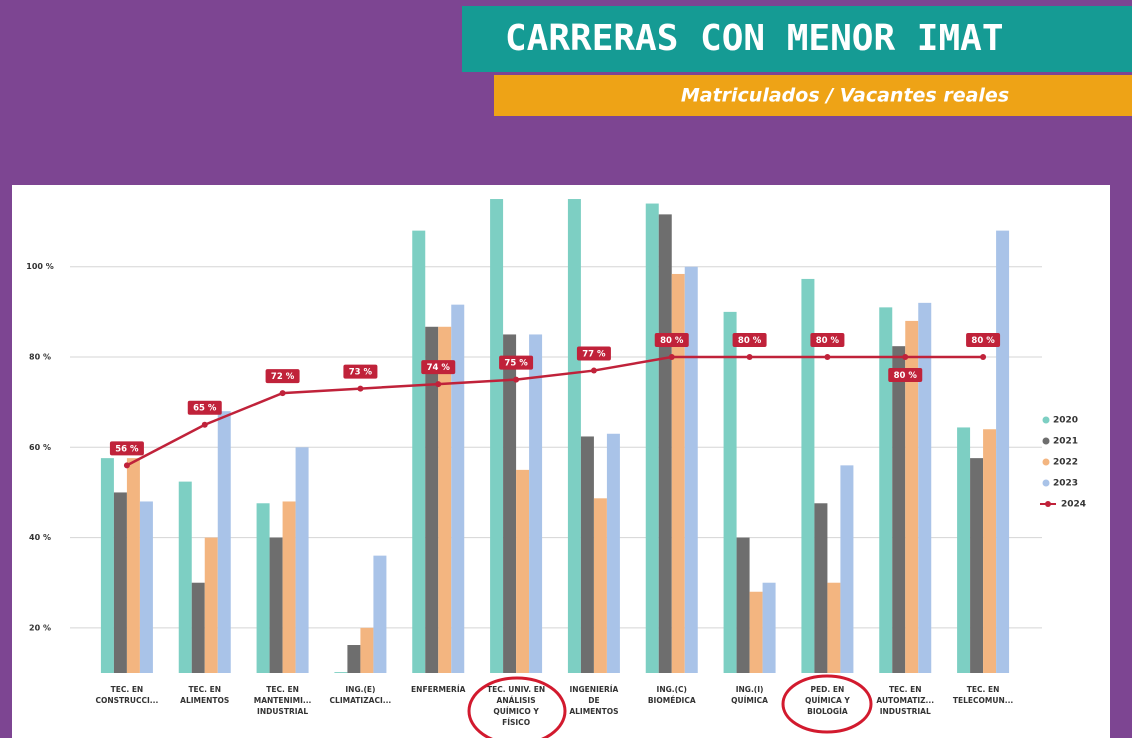  What do you see at coordinates (40, 266) in the screenshot?
I see `y-tick-label: 100 %` at bounding box center [40, 266].